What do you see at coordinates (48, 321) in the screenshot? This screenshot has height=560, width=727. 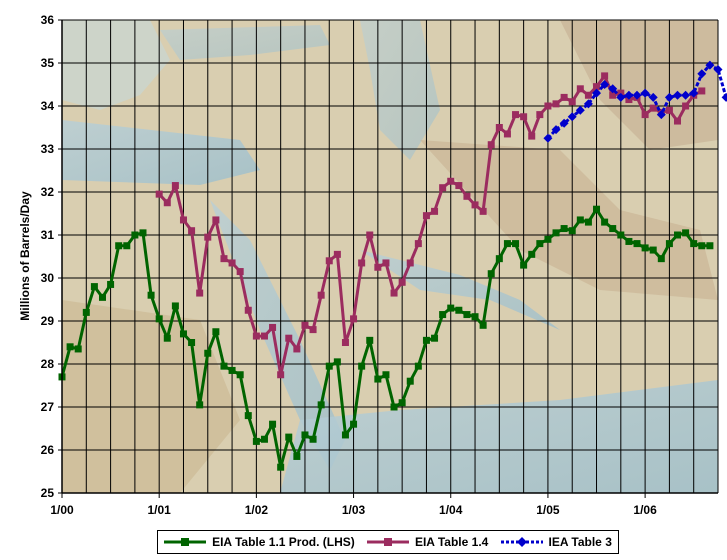 I see `y-tick-label: 29` at bounding box center [48, 321].